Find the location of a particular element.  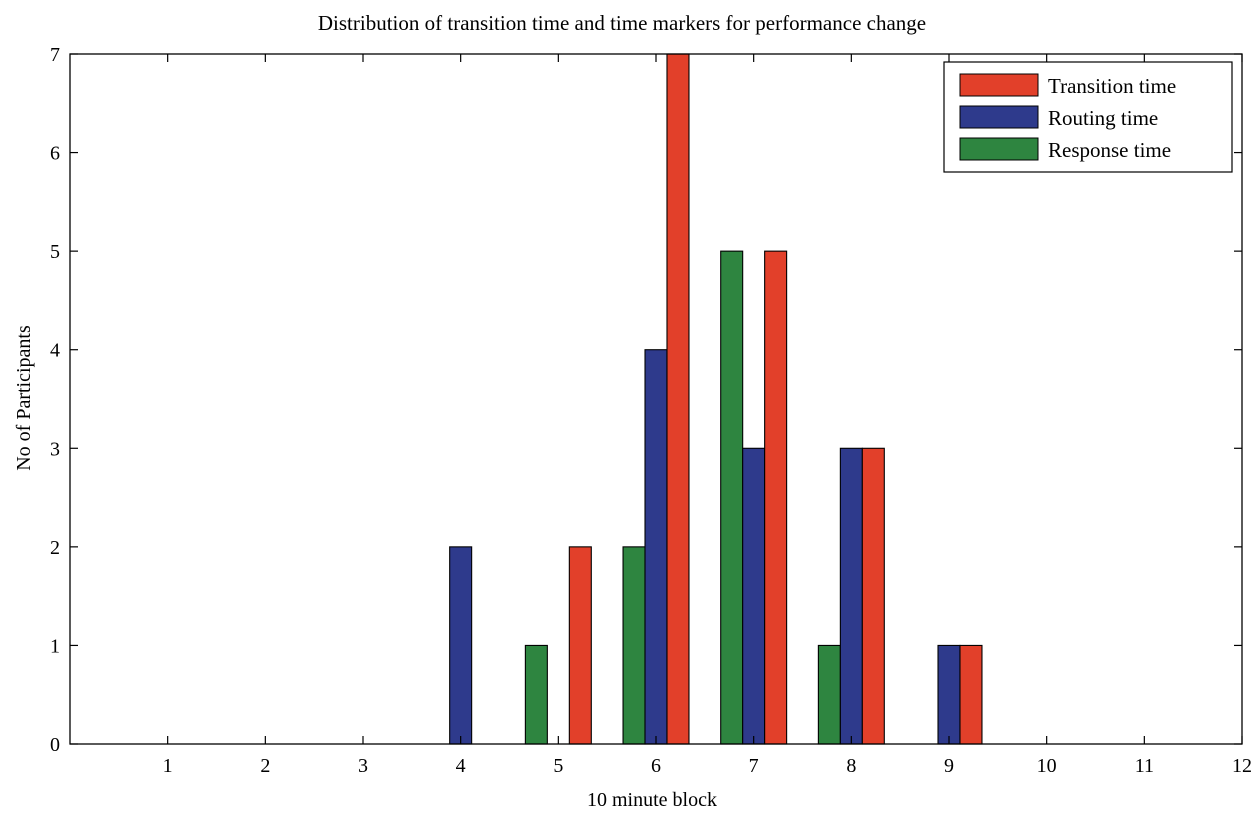

x-tick-label: 2 is located at coordinates (265, 766).